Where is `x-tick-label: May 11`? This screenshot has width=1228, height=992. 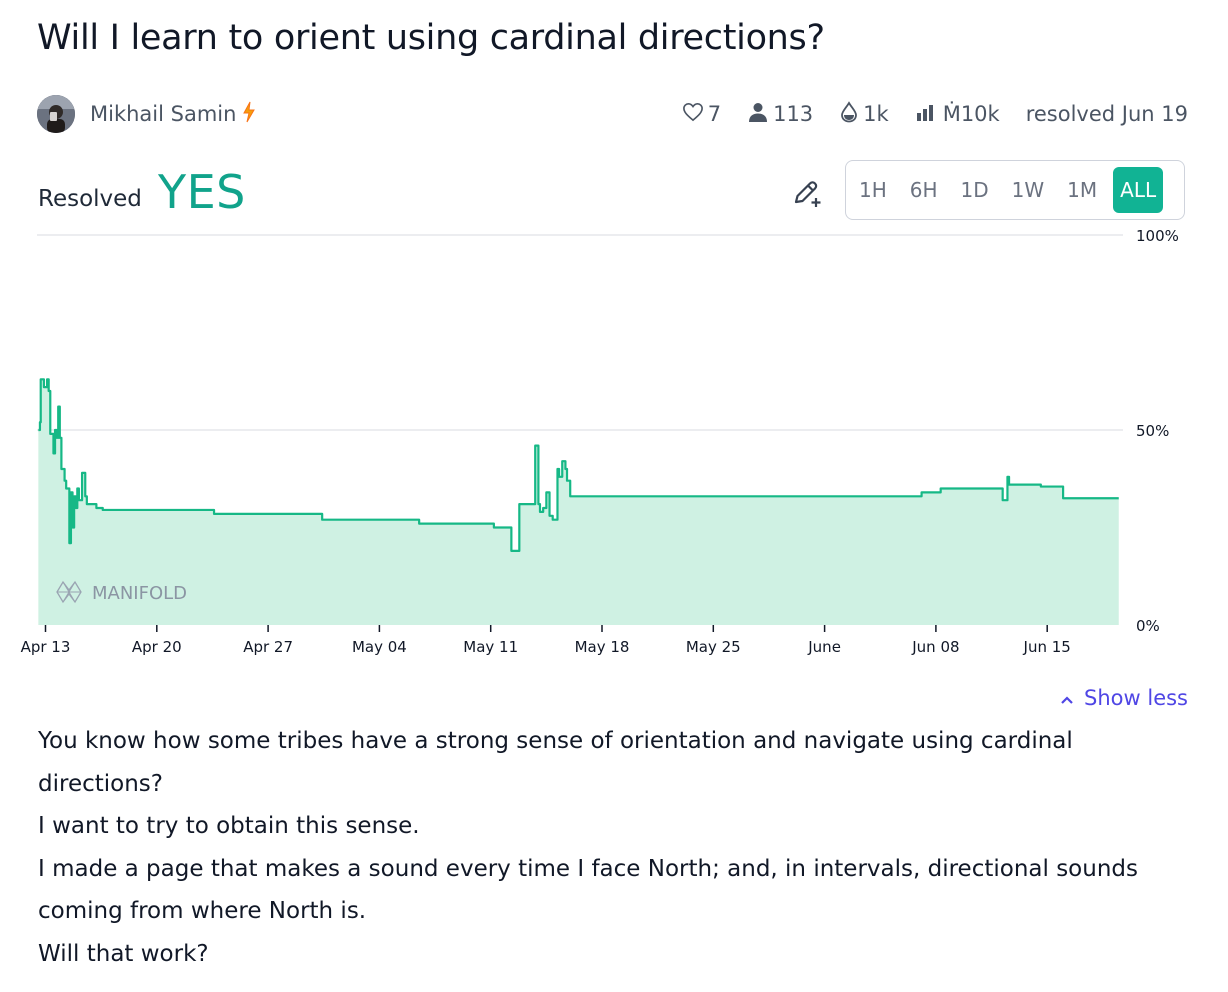 x-tick-label: May 11 is located at coordinates (490, 647).